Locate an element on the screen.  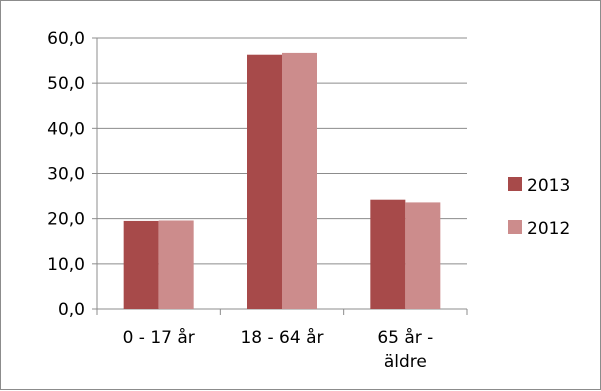
y-tick-labels: 0,0 10,0 20,0 30,0 40,0 50,0 60,0 is located at coordinates (66, 174).